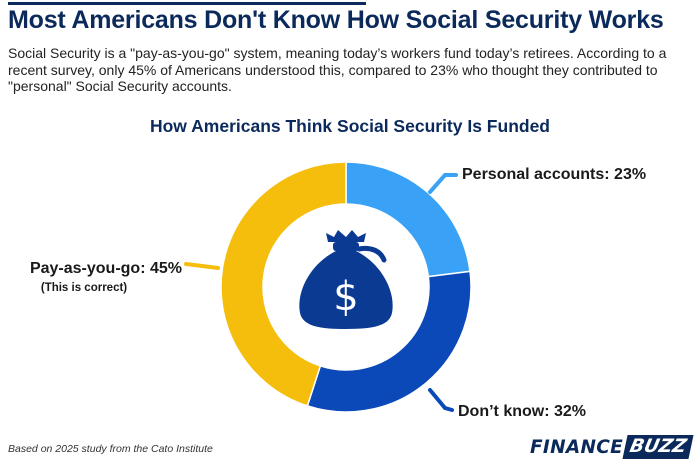 The height and width of the screenshot is (470, 700). What do you see at coordinates (389, 341) in the screenshot?
I see `slice-don-t-know` at bounding box center [389, 341].